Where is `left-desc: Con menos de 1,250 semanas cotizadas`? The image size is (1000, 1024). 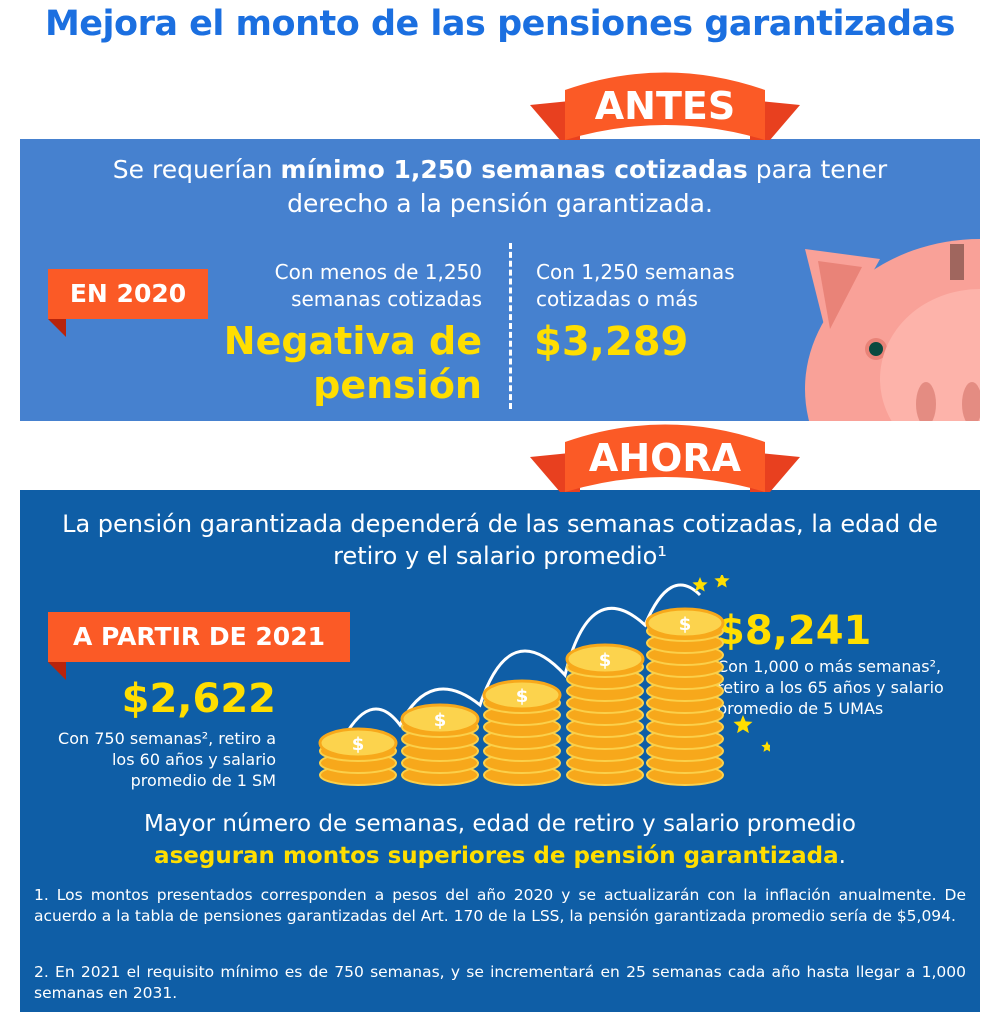 left-desc: Con menos de 1,250 semanas cotizadas is located at coordinates (378, 285).